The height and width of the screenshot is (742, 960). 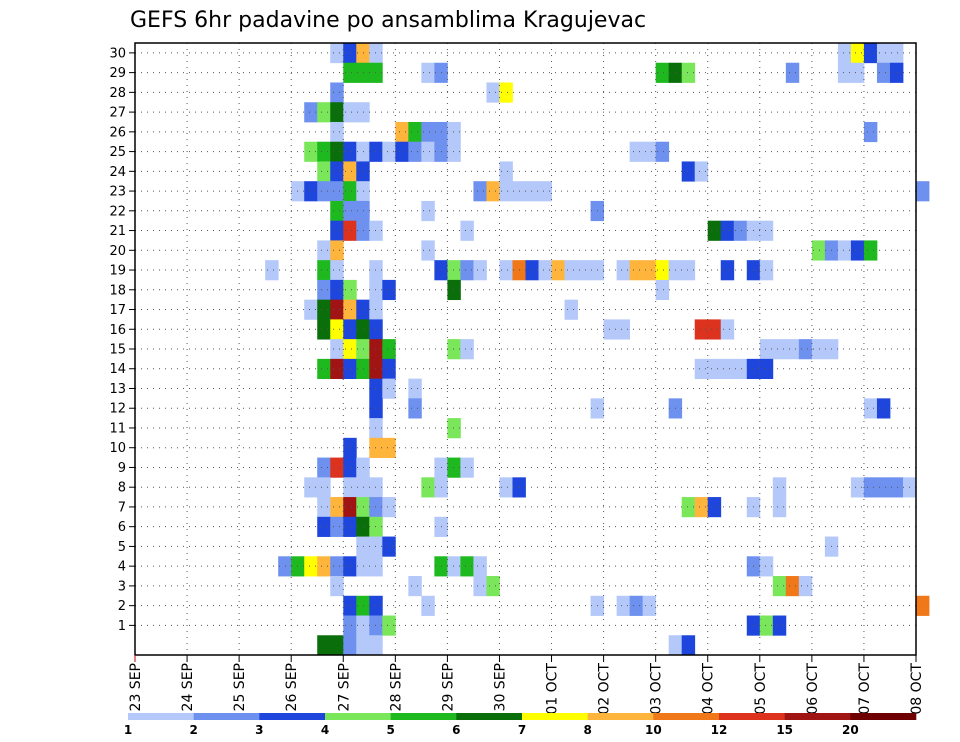 What do you see at coordinates (122, 606) in the screenshot?
I see `y-tick-label: 2` at bounding box center [122, 606].